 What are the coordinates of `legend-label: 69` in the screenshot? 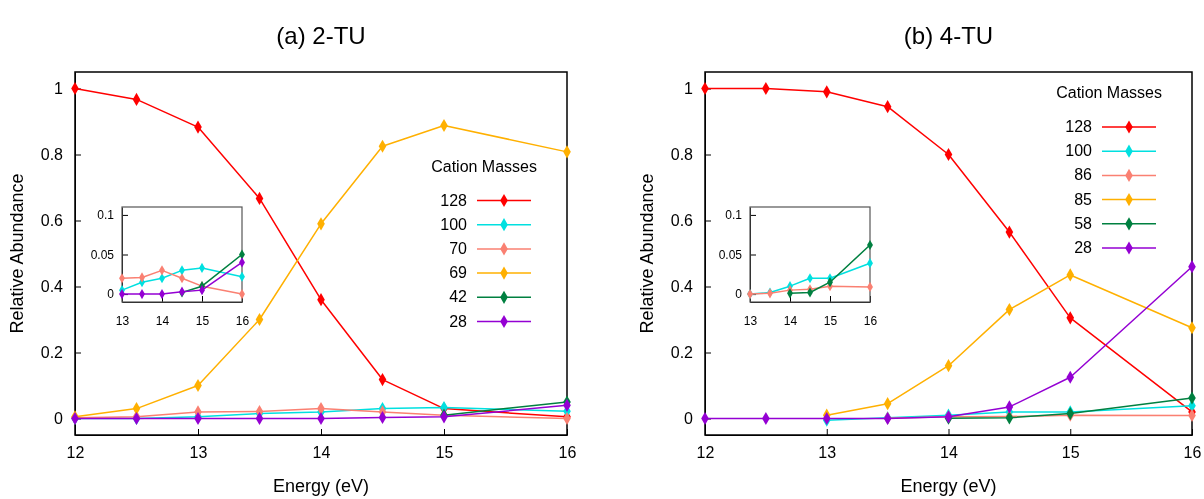 It's located at (458, 273).